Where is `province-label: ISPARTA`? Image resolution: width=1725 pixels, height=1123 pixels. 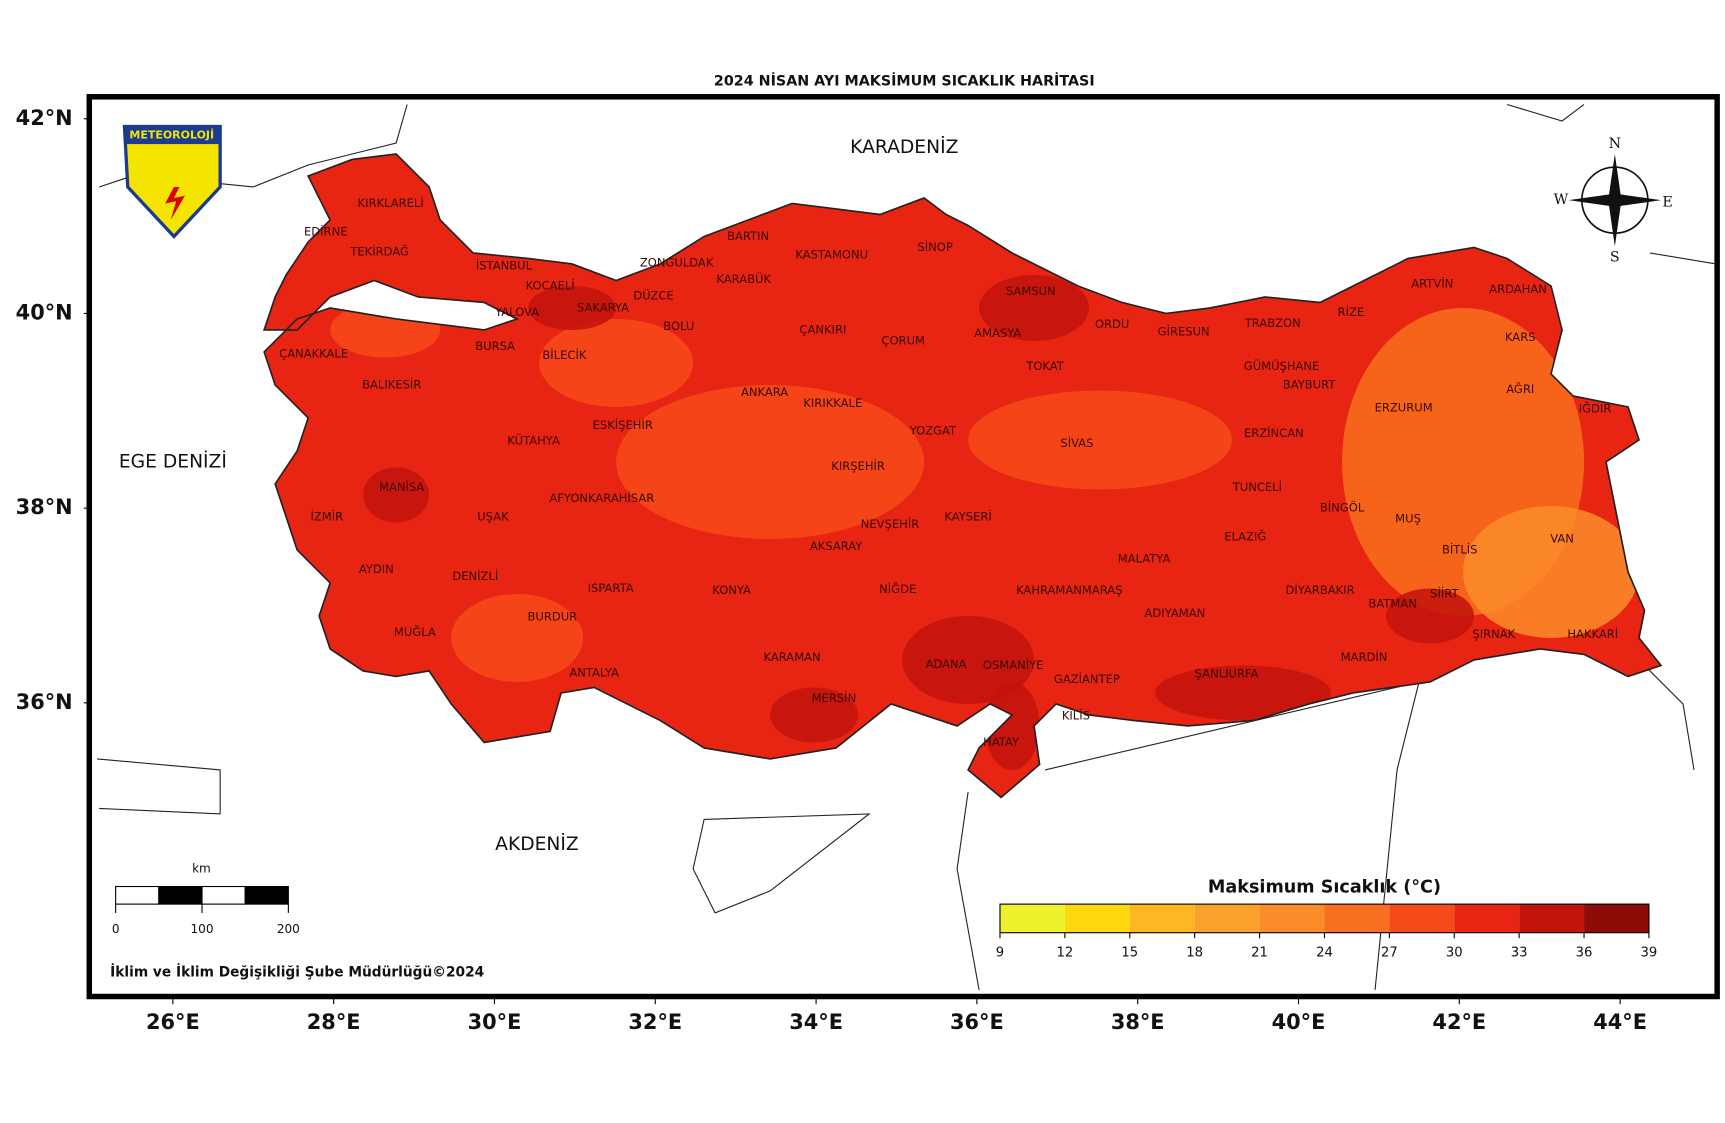 province-label: ISPARTA is located at coordinates (611, 588).